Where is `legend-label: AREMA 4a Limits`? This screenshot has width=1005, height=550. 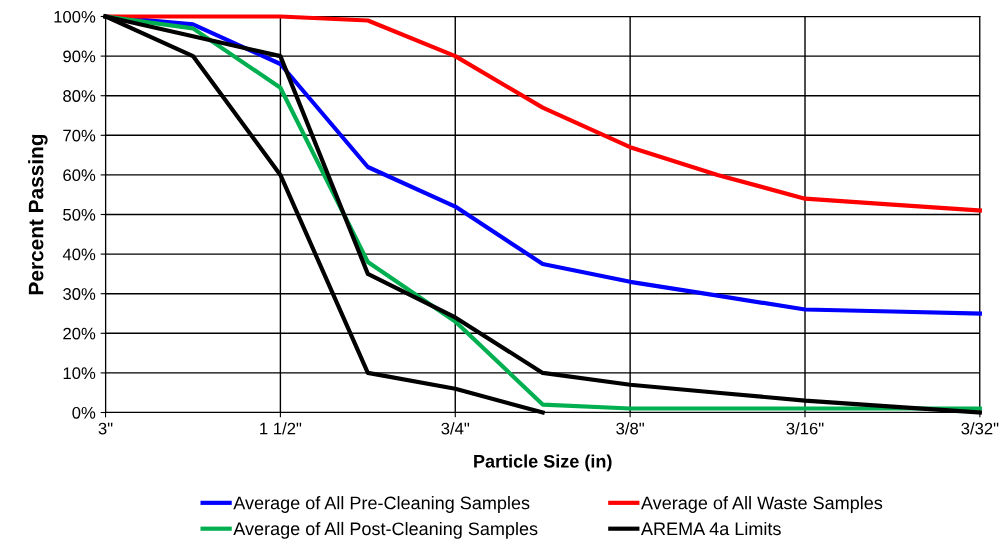 legend-label: AREMA 4a Limits is located at coordinates (711, 528).